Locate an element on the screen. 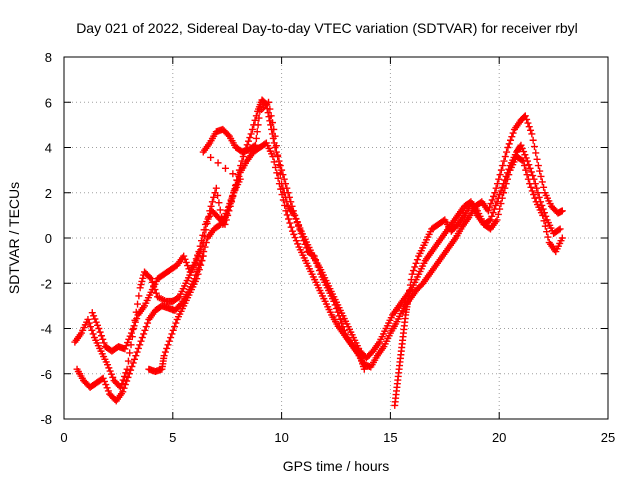  y-tick-label: -8 is located at coordinates (46, 419).